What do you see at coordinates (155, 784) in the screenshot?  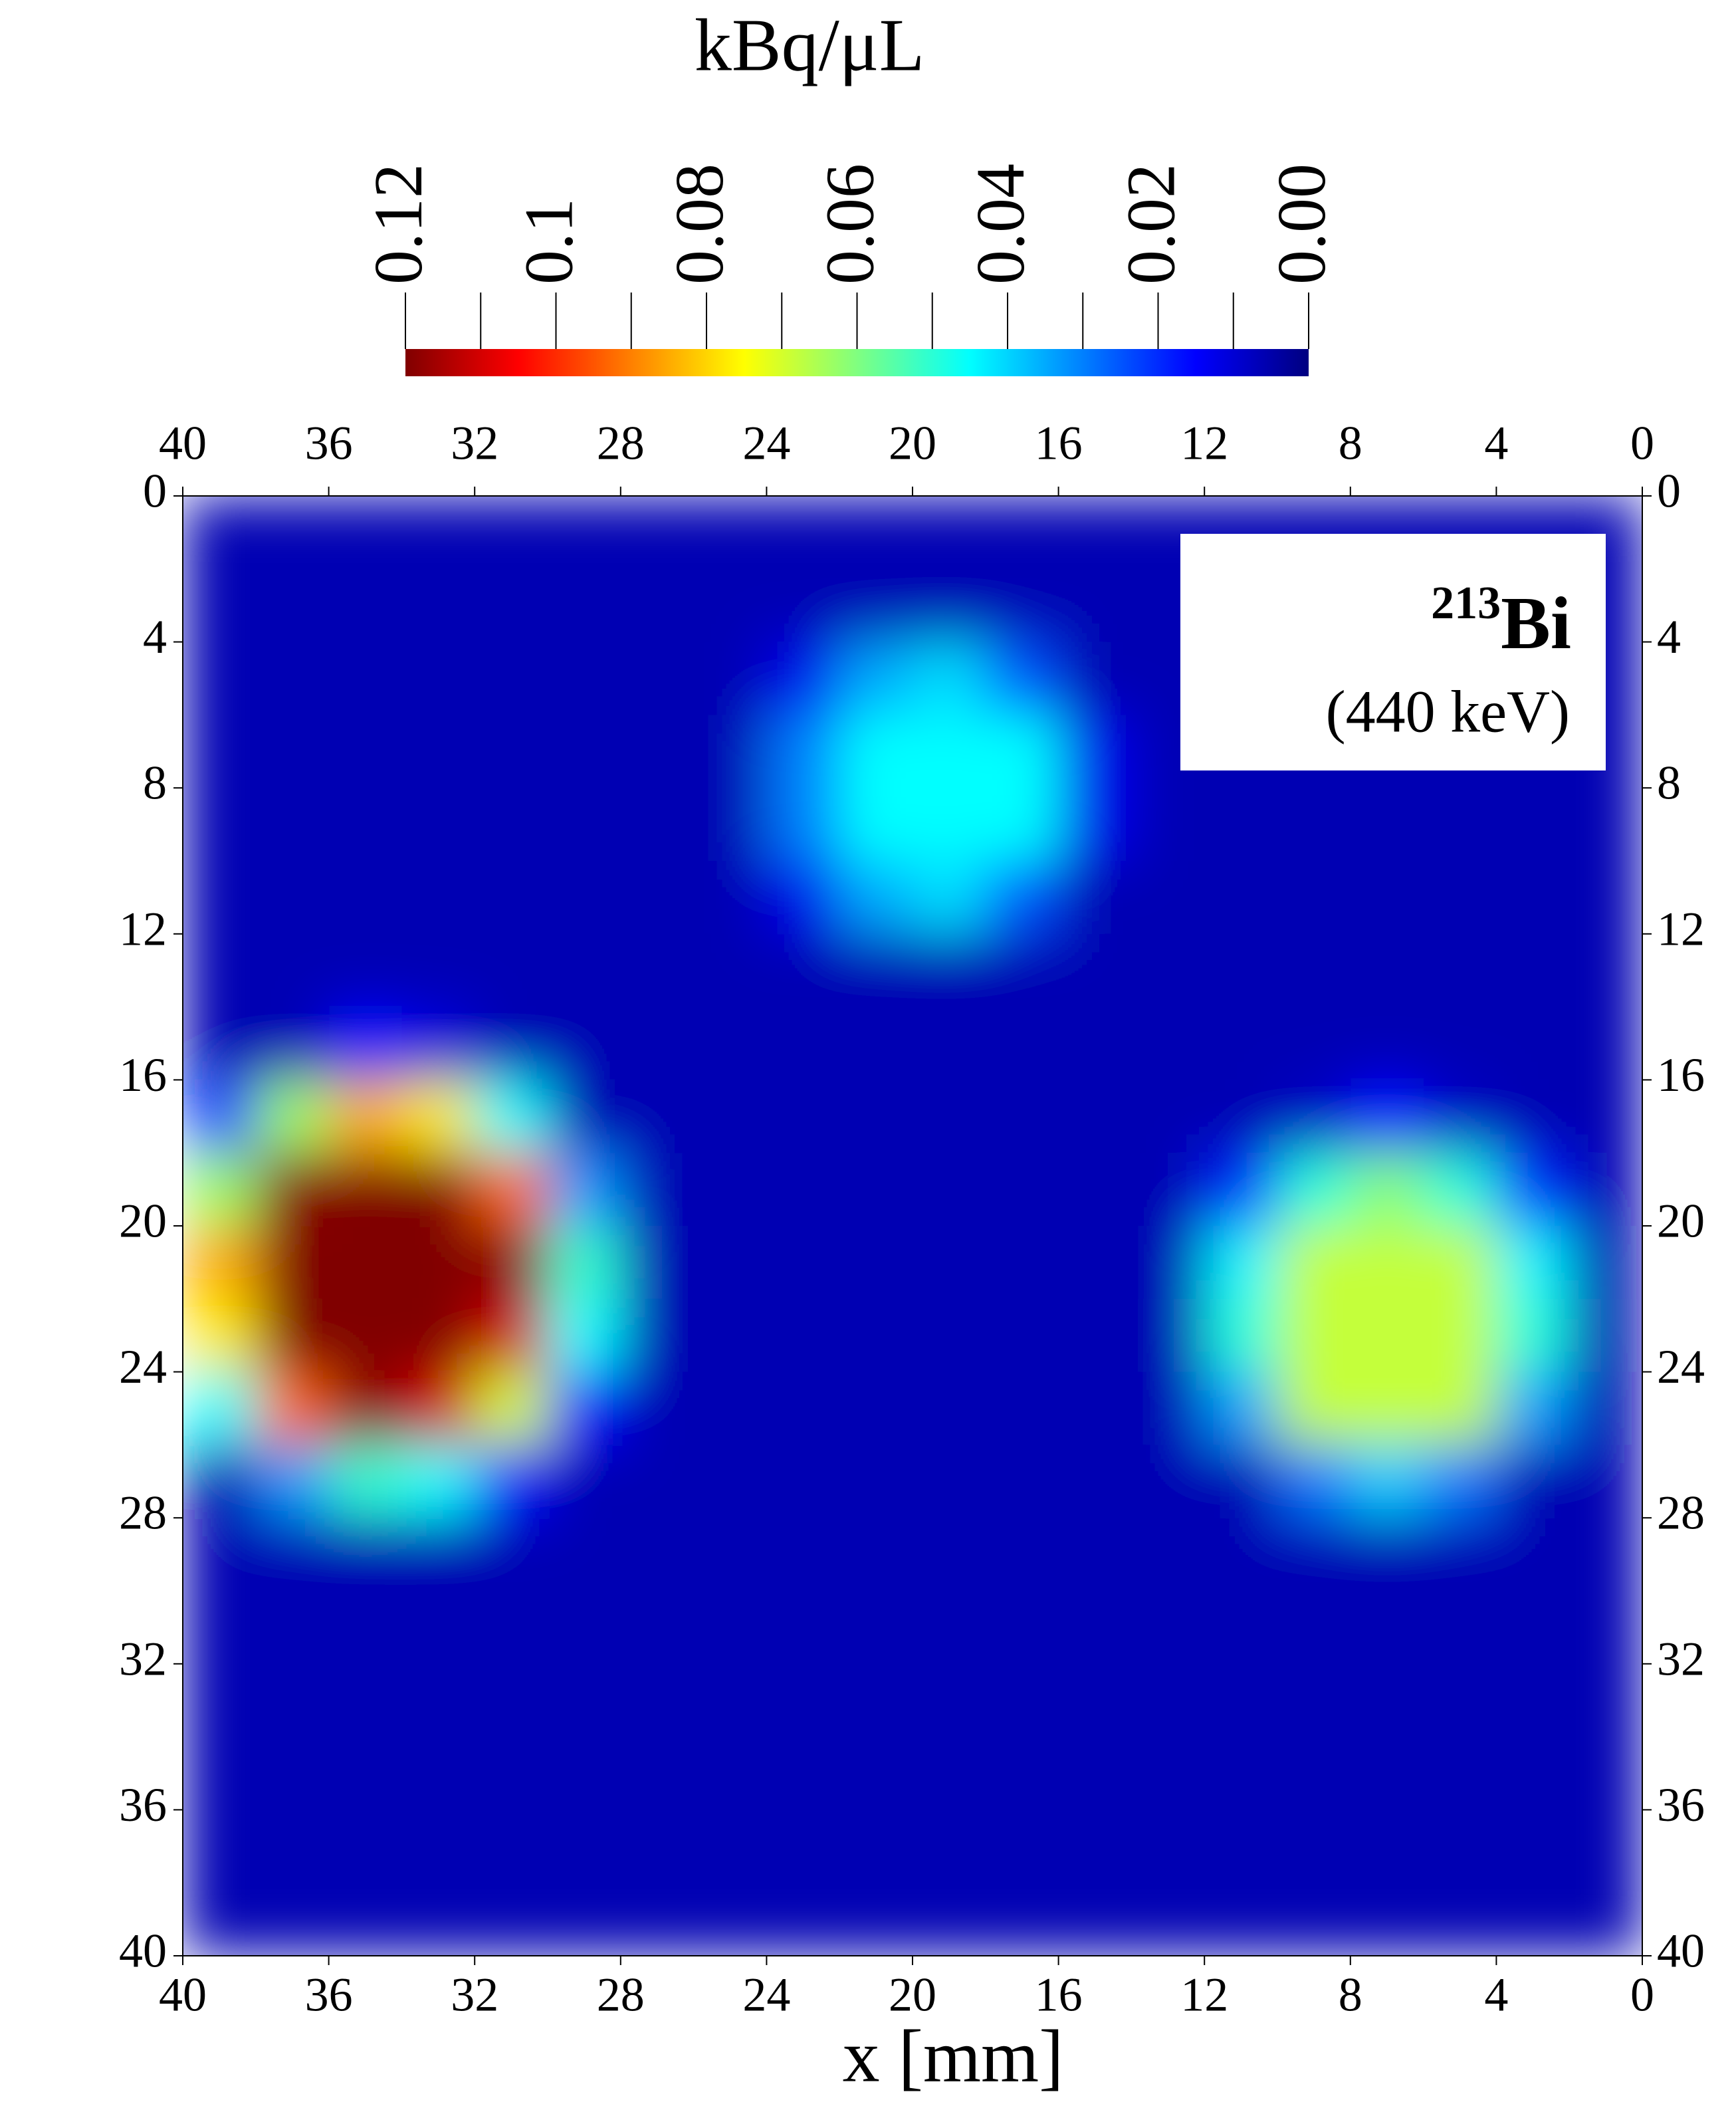 I see `y-tick-label-left: 8` at bounding box center [155, 784].